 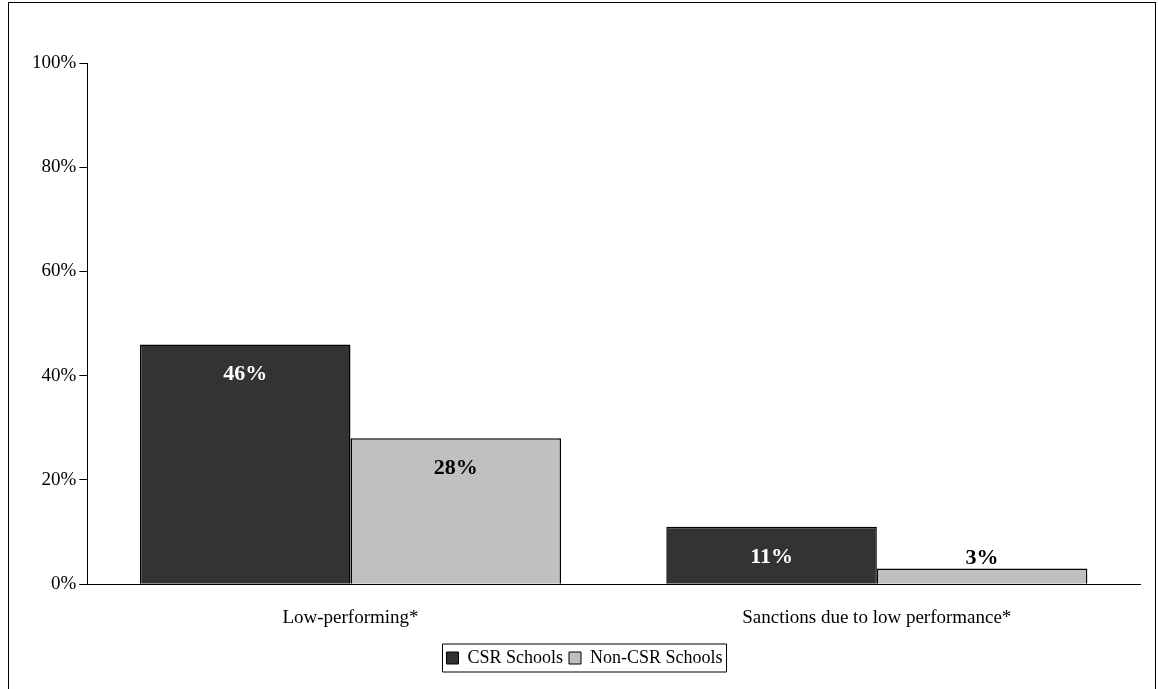 What do you see at coordinates (350, 616) in the screenshot?
I see `x-tick-label: Low-performing*` at bounding box center [350, 616].